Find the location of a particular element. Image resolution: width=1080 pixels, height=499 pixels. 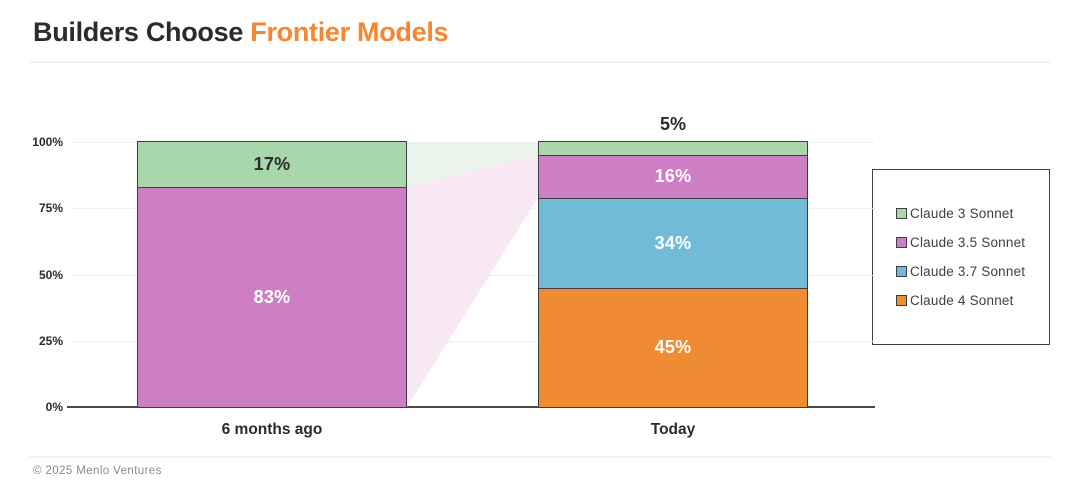

bar-segment: 34% is located at coordinates (673, 242).